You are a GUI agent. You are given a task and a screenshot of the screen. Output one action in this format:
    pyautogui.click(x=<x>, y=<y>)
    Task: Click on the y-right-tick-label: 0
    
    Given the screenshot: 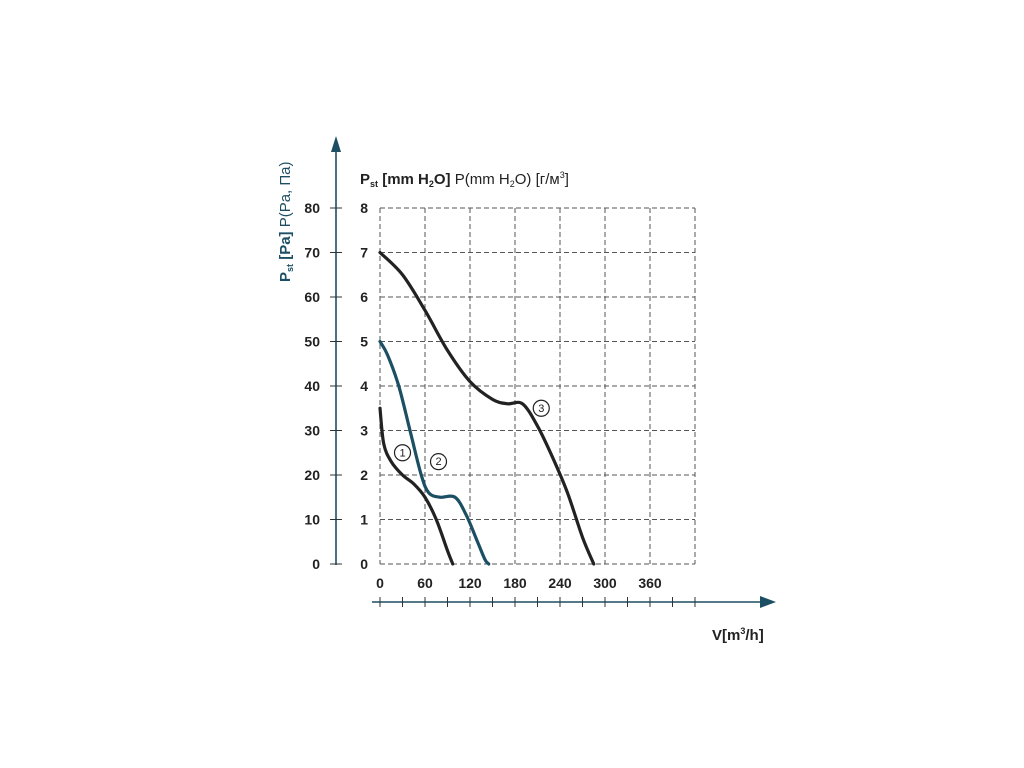 What is the action you would take?
    pyautogui.click(x=364, y=564)
    